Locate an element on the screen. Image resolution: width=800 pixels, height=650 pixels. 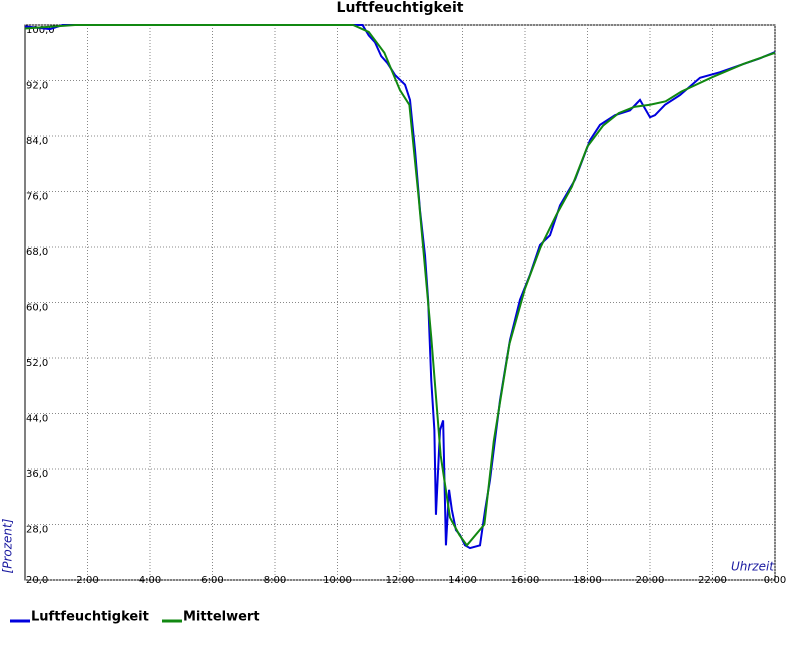
y-tick-label: 52,0 is located at coordinates (37, 363).